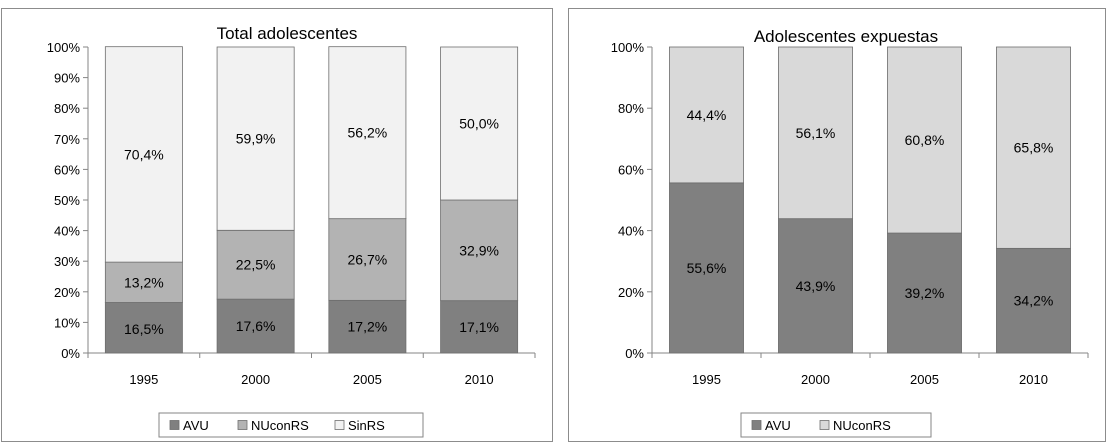  I want to click on data-label: 32,9%, so click(479, 250).